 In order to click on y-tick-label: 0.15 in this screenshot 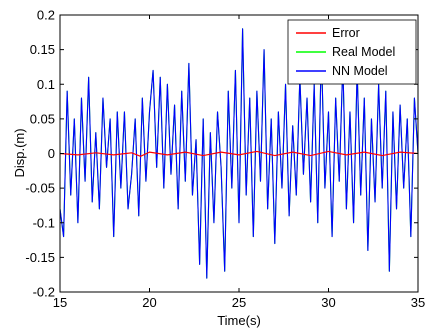, I will do `click(42, 49)`.